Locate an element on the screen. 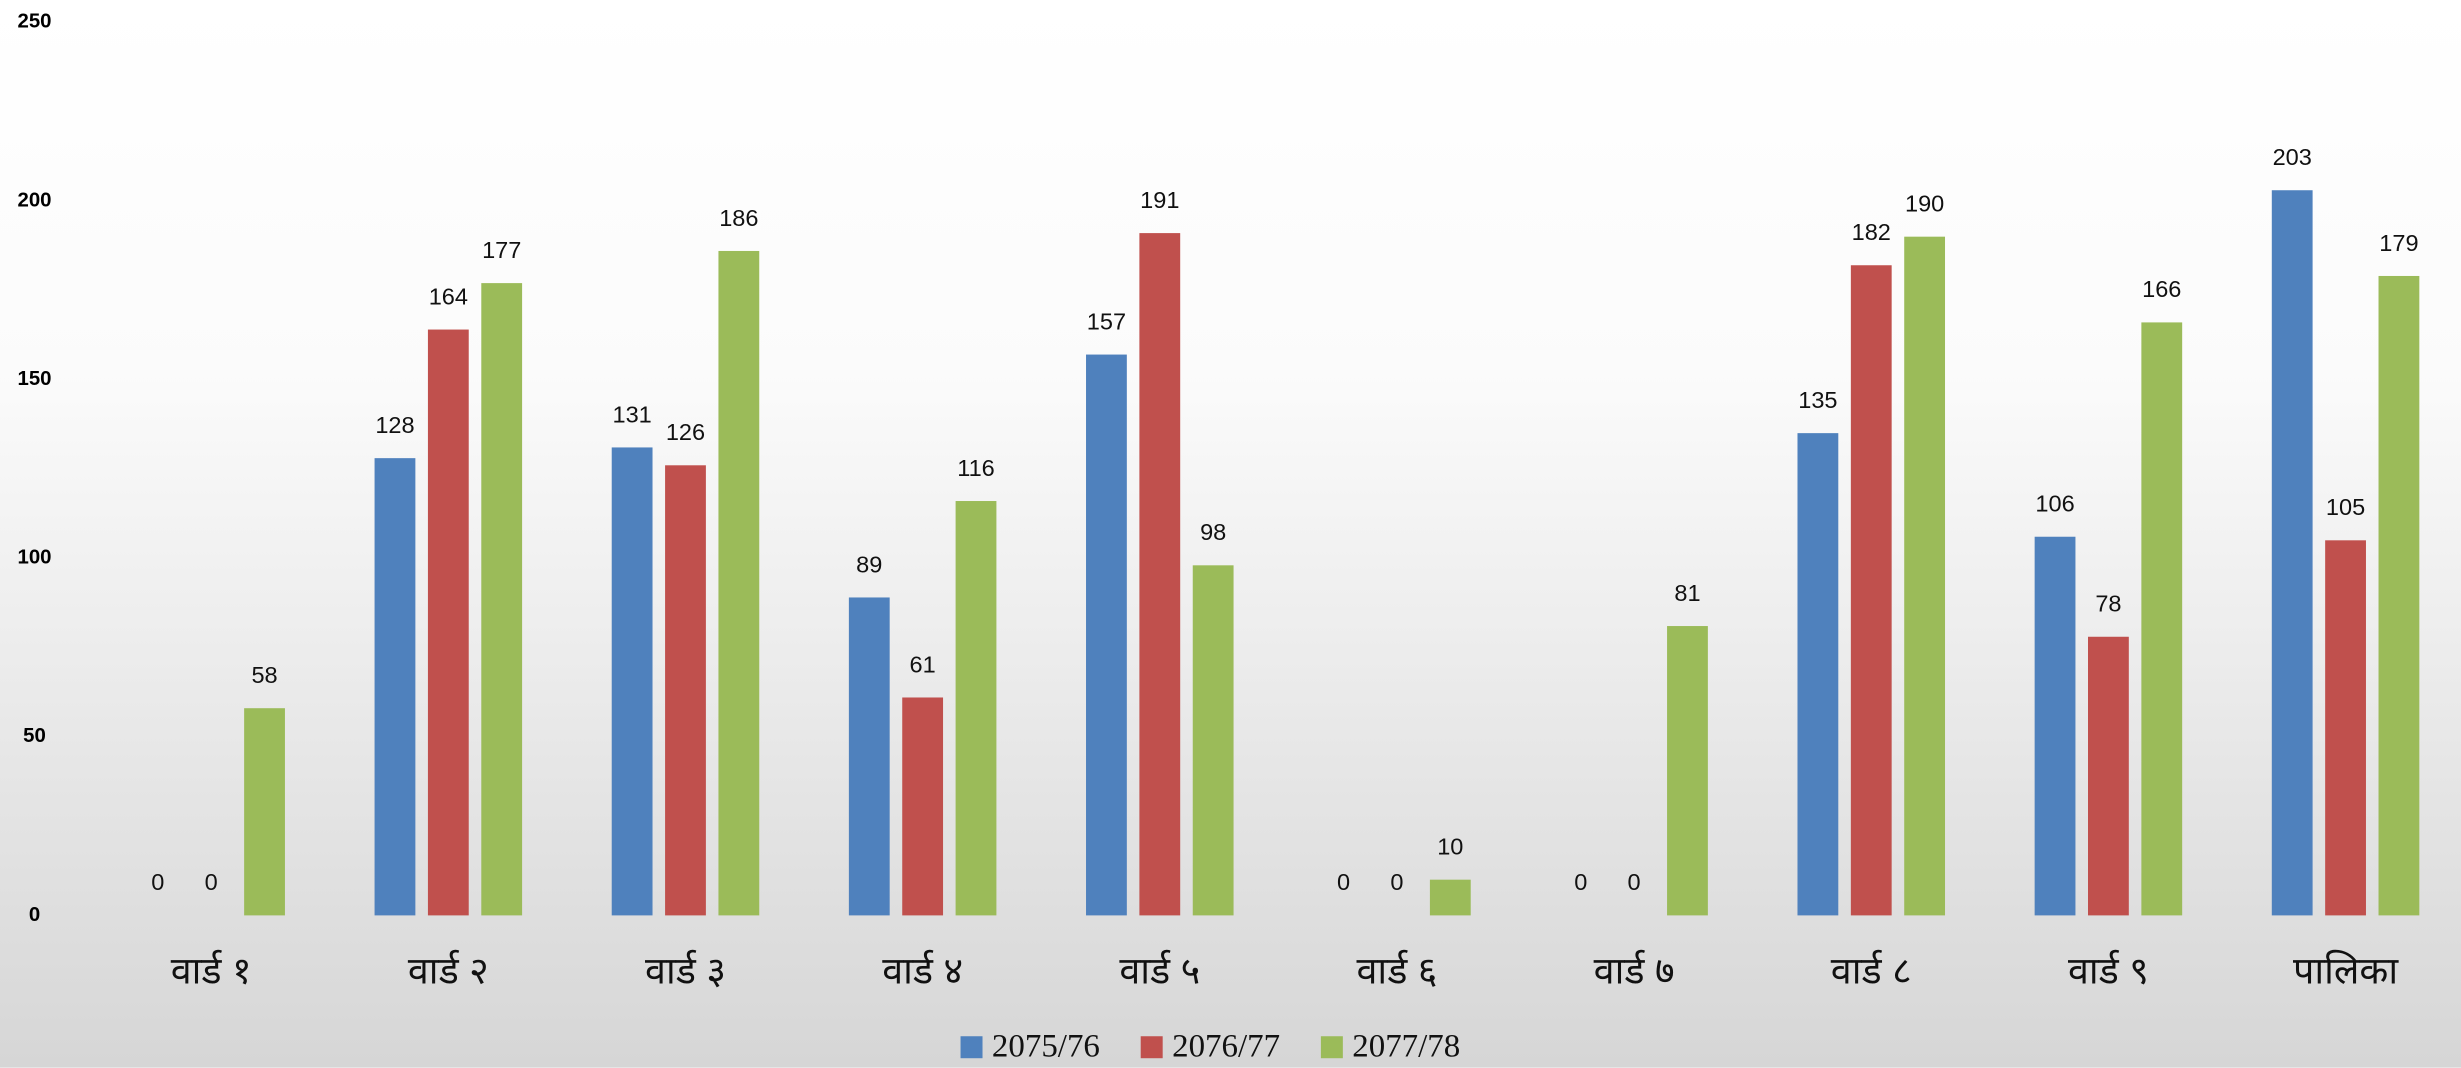  data-label: 157 is located at coordinates (1106, 321).